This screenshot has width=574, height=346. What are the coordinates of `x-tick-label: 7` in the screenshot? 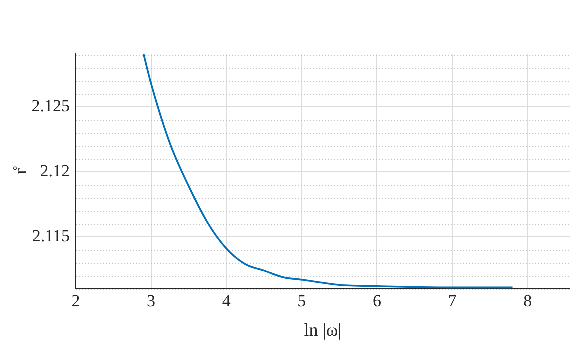 It's located at (453, 301).